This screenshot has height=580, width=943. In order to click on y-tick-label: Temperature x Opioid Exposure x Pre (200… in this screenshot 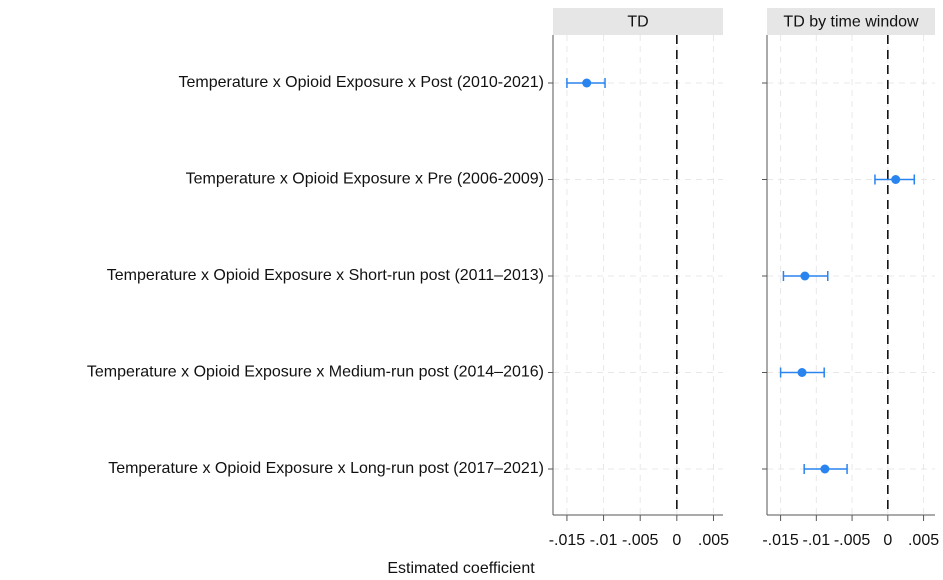, I will do `click(365, 179)`.